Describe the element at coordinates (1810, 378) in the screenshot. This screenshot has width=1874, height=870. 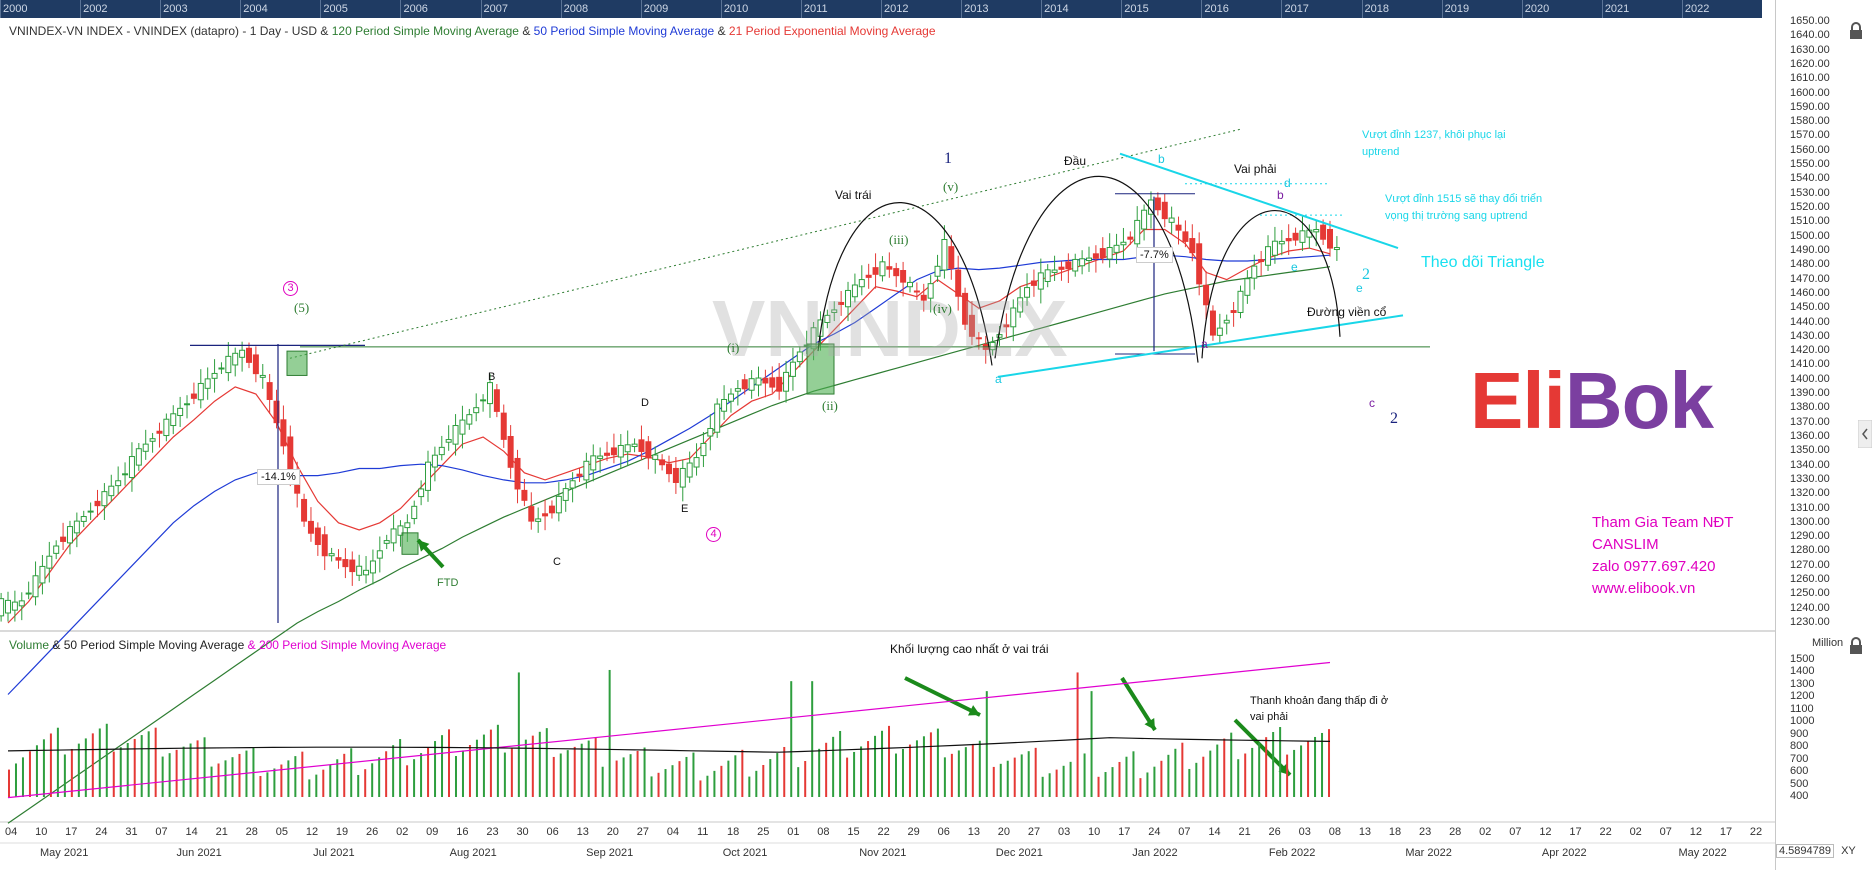
I see `price-tick-label: 1400.00` at that location.